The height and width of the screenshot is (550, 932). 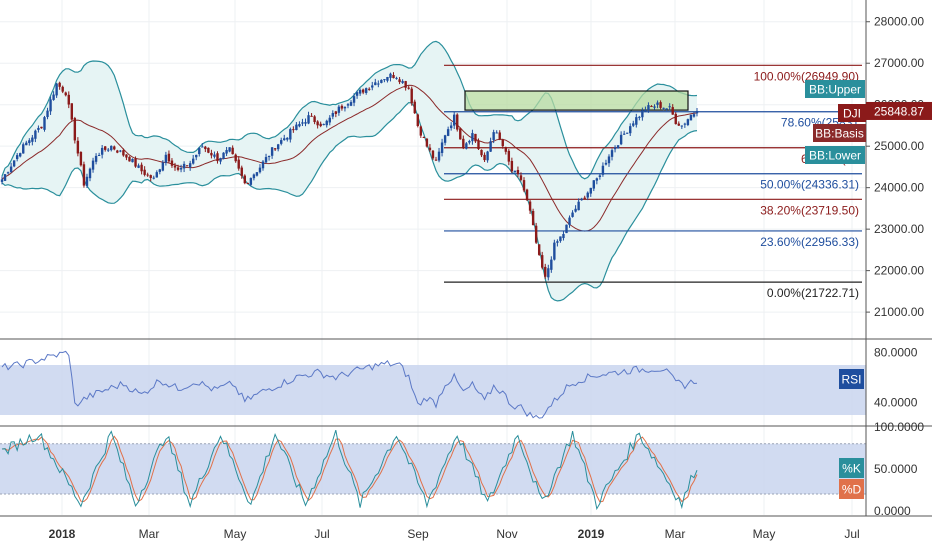 I want to click on stoch-band, so click(x=433, y=469).